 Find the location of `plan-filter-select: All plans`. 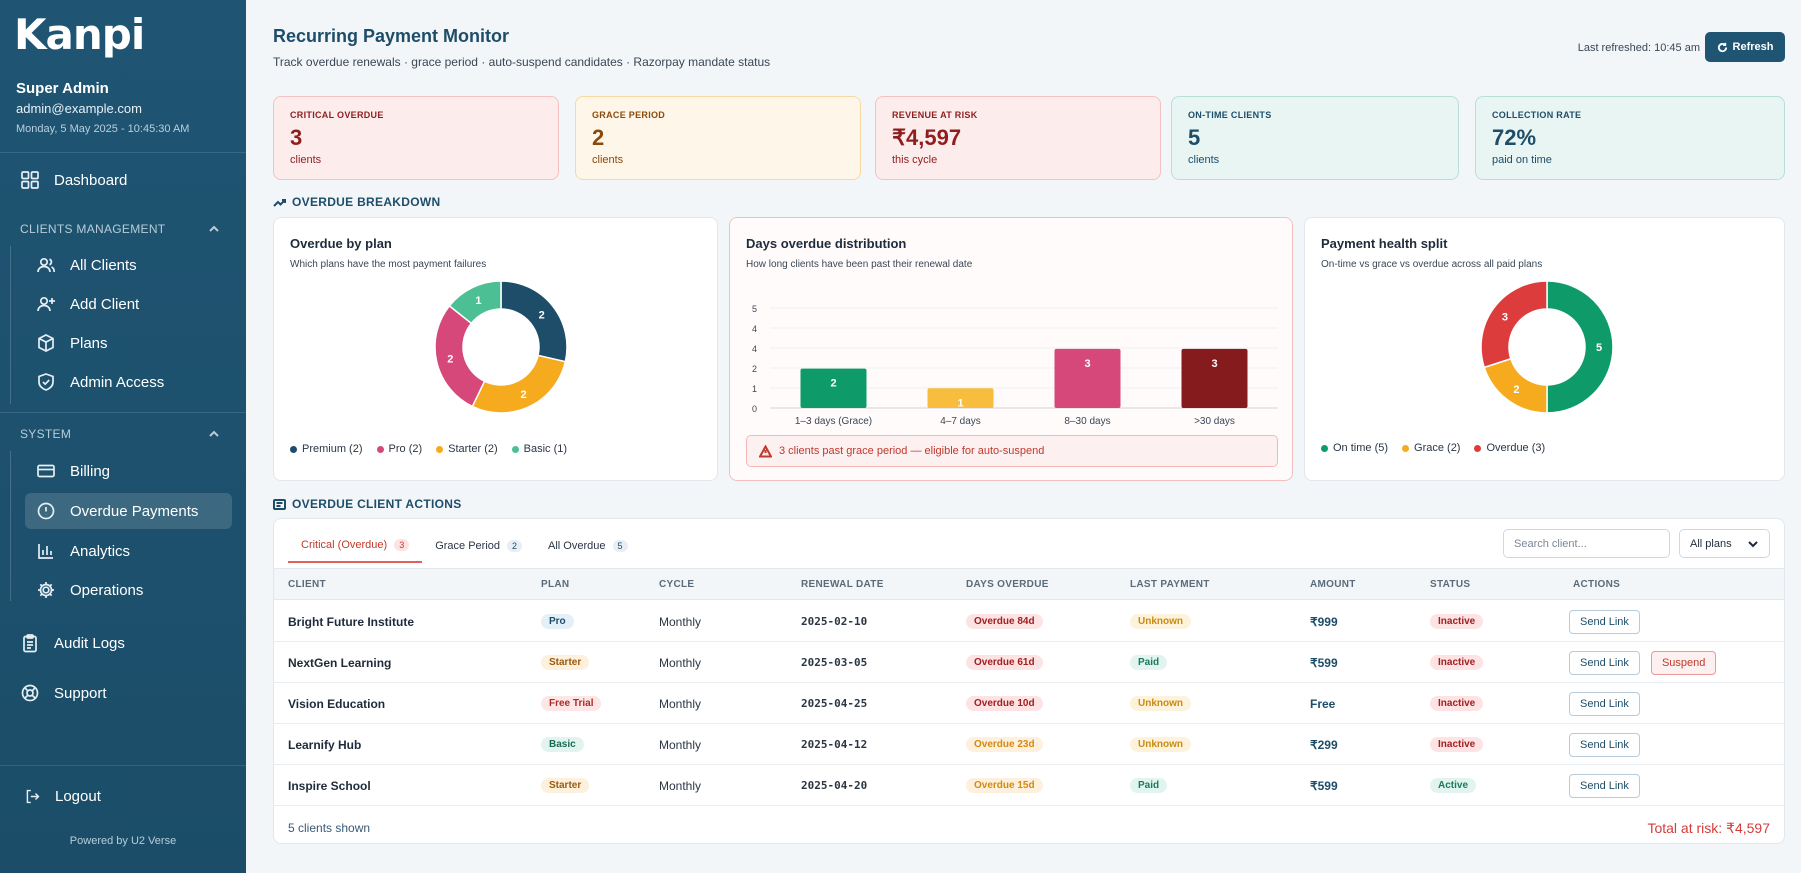

plan-filter-select: All plans is located at coordinates (1724, 543).